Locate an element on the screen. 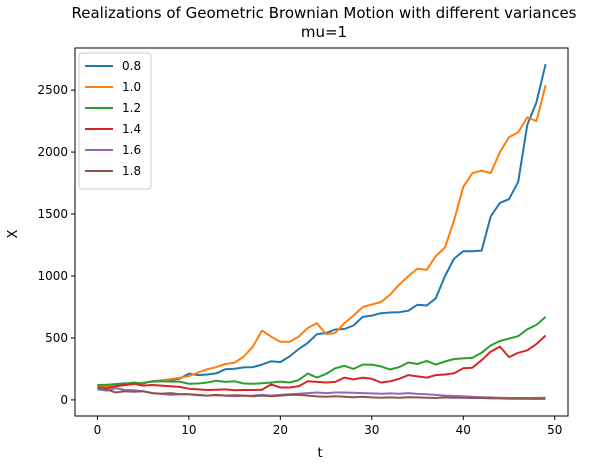 The width and height of the screenshot is (614, 465). legend-label: 1.0 is located at coordinates (131, 87).